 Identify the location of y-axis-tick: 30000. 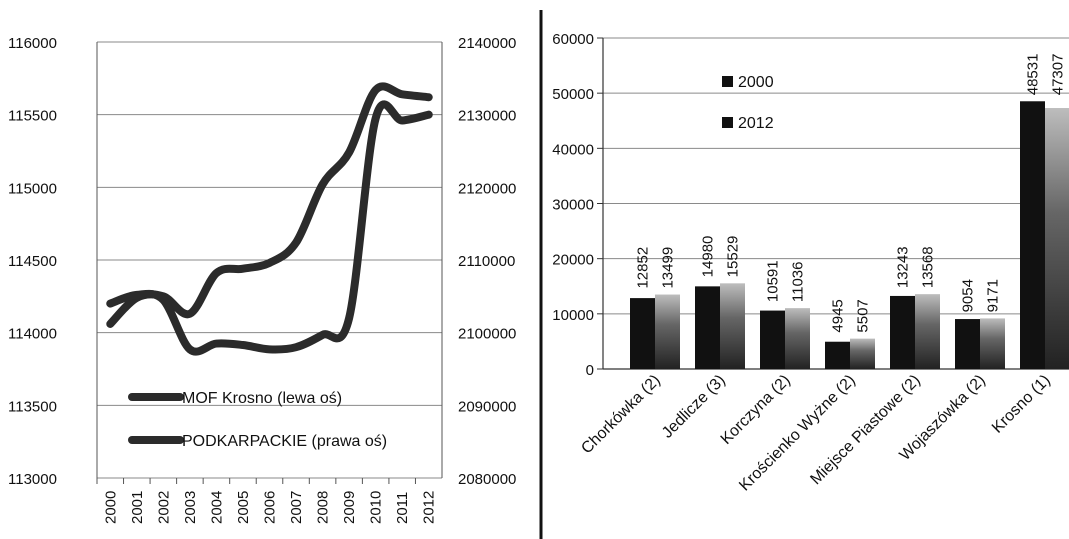
(573, 205).